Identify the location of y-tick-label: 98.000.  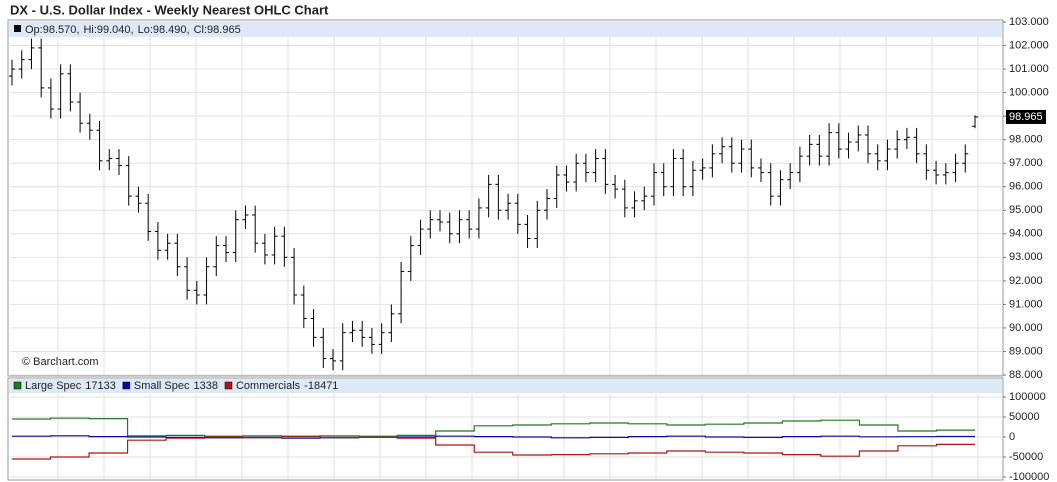
(1026, 140).